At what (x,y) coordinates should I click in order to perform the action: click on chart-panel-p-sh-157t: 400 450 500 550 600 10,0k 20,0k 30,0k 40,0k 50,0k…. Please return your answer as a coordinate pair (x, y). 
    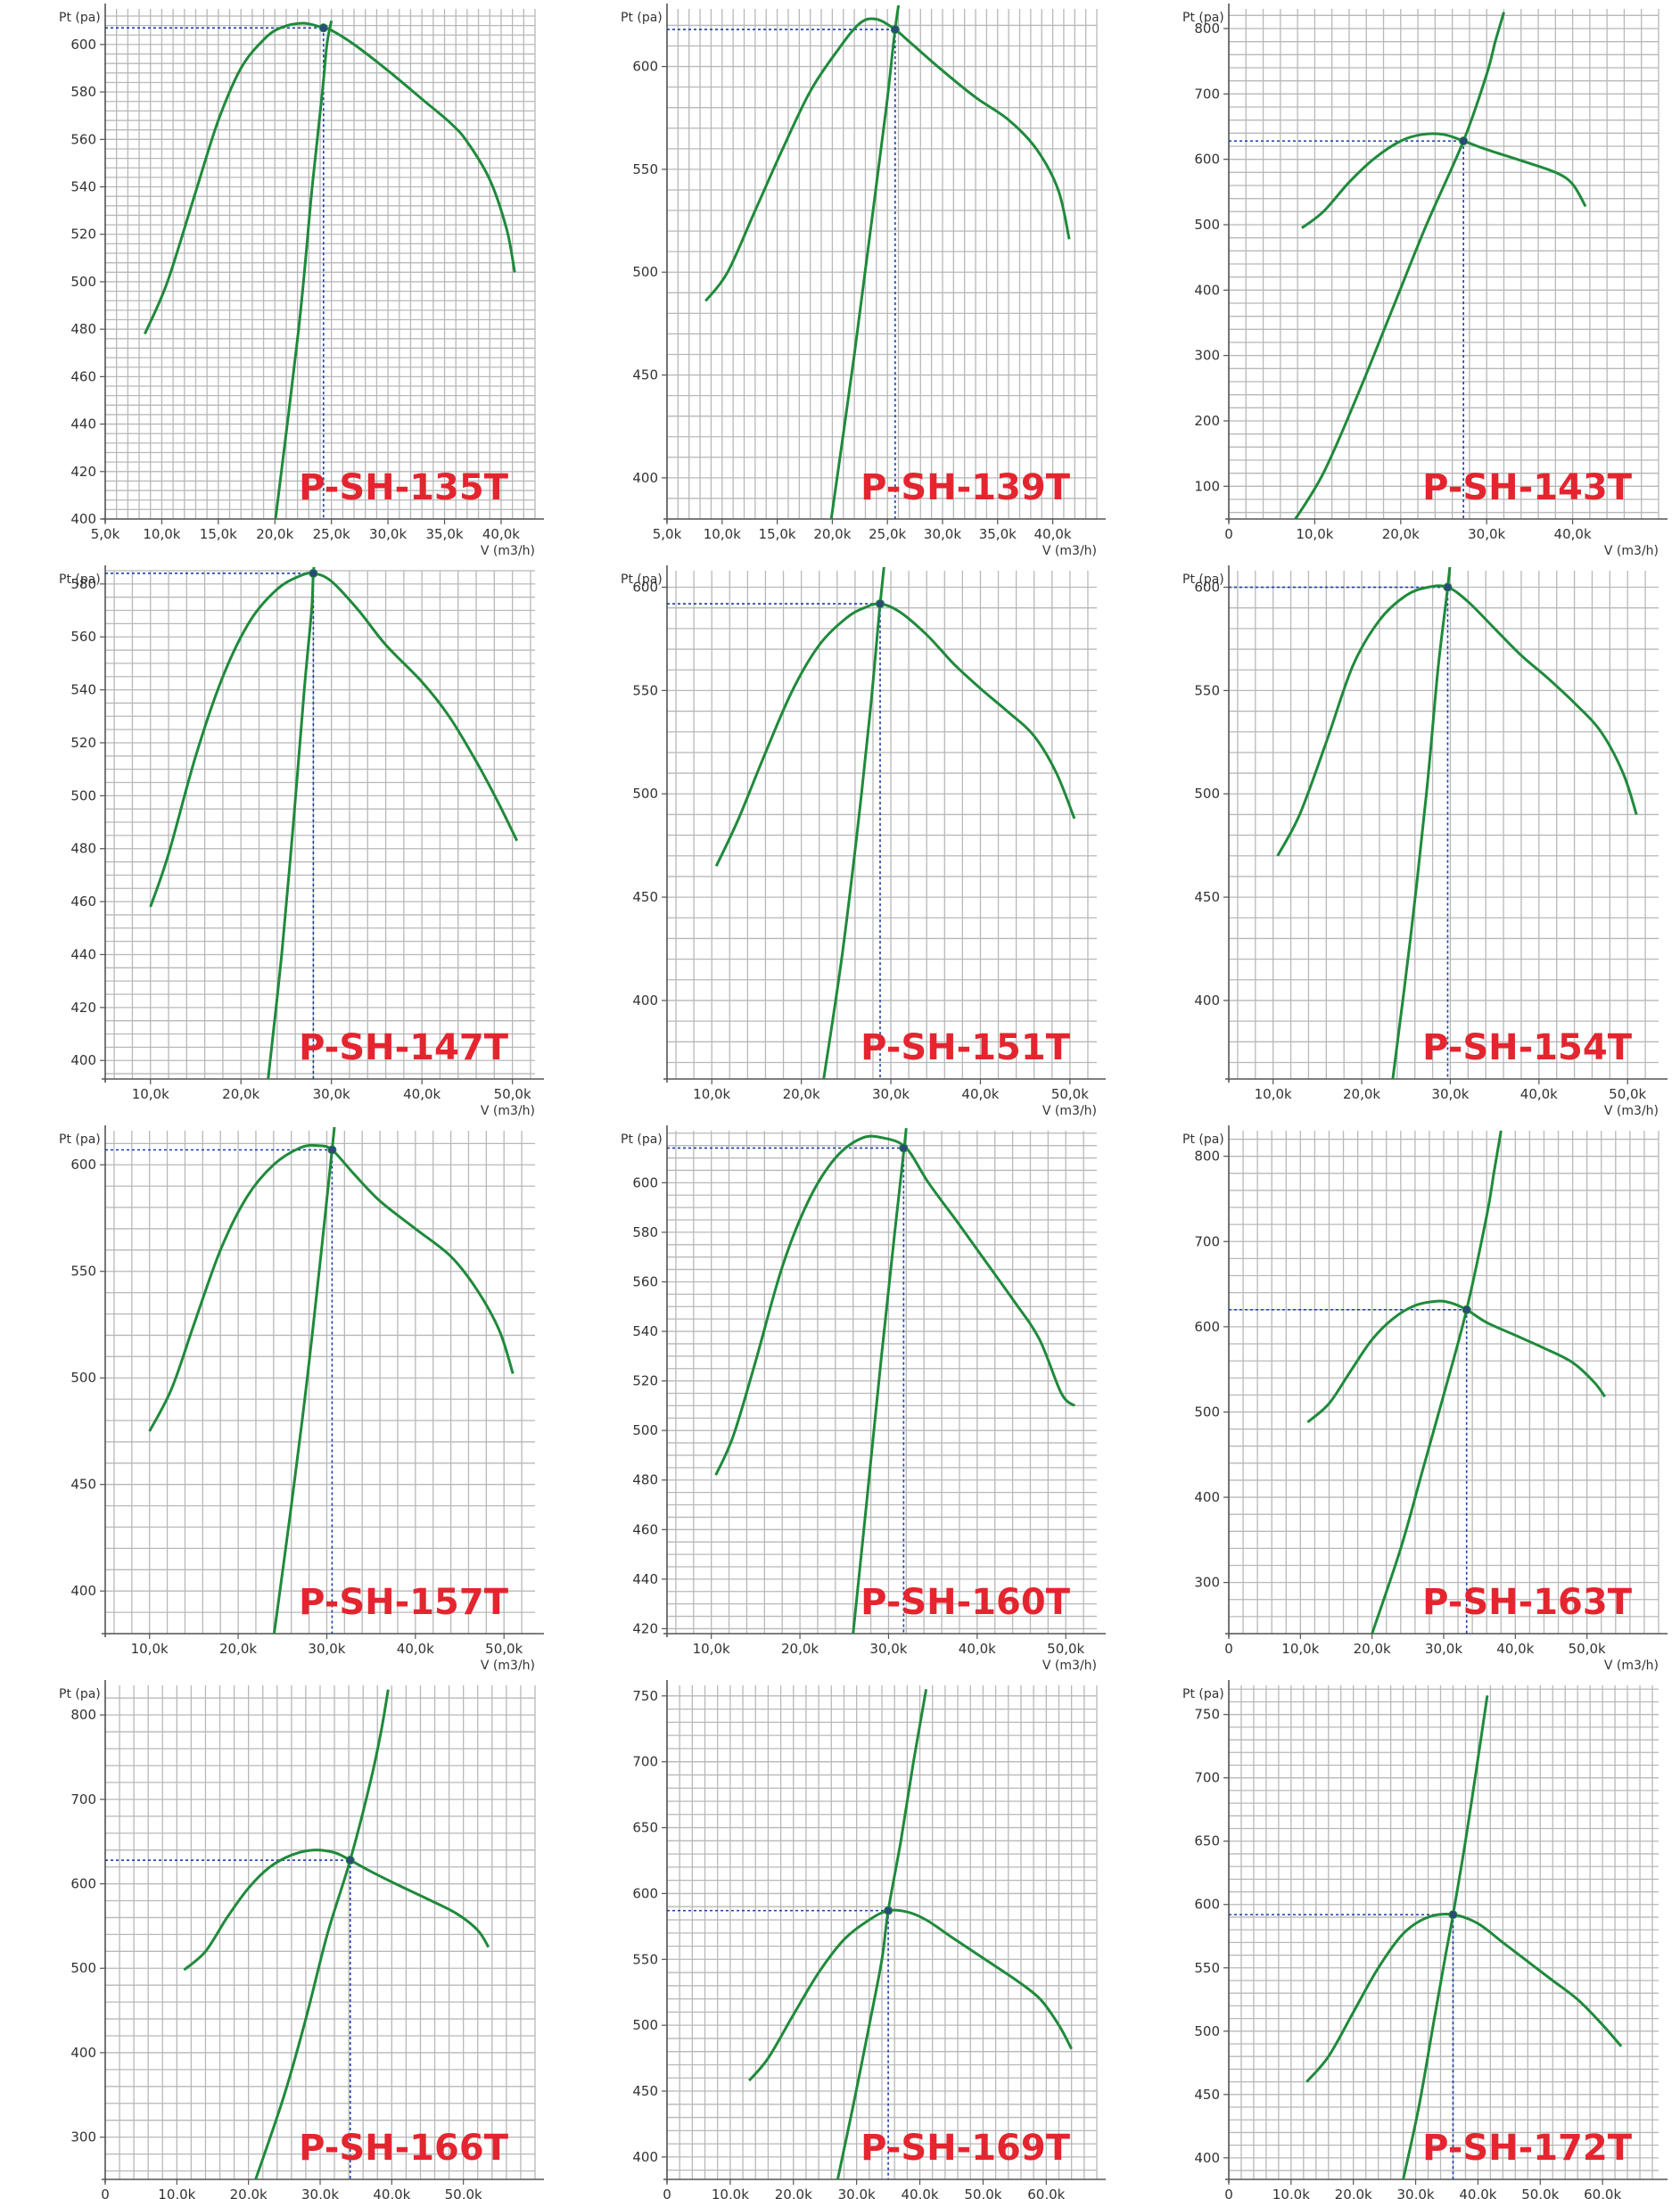
    Looking at the image, I should click on (301, 1399).